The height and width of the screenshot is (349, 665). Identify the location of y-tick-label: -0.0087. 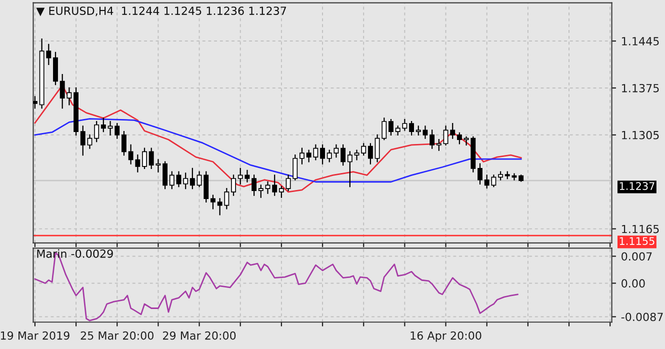
(642, 317).